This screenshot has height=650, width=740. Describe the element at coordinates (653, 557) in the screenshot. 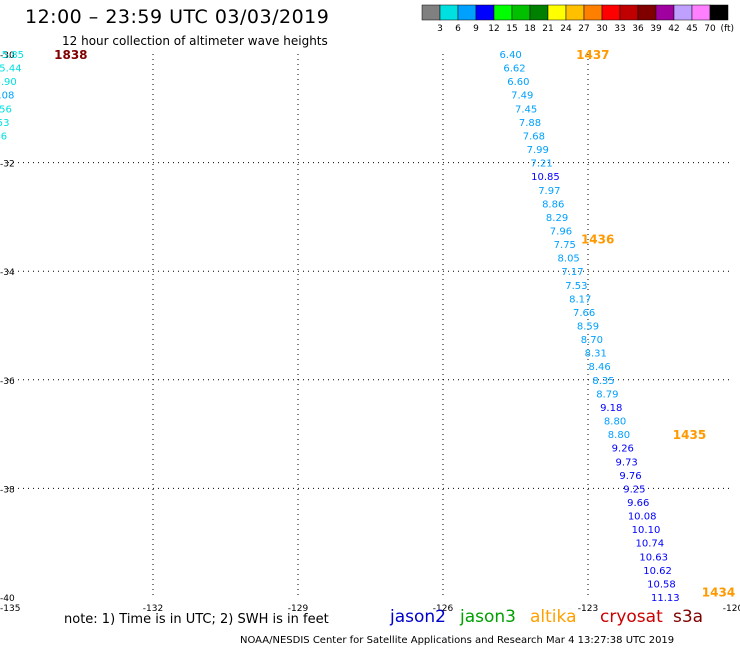

I see `wave-height-value: 10.63` at that location.